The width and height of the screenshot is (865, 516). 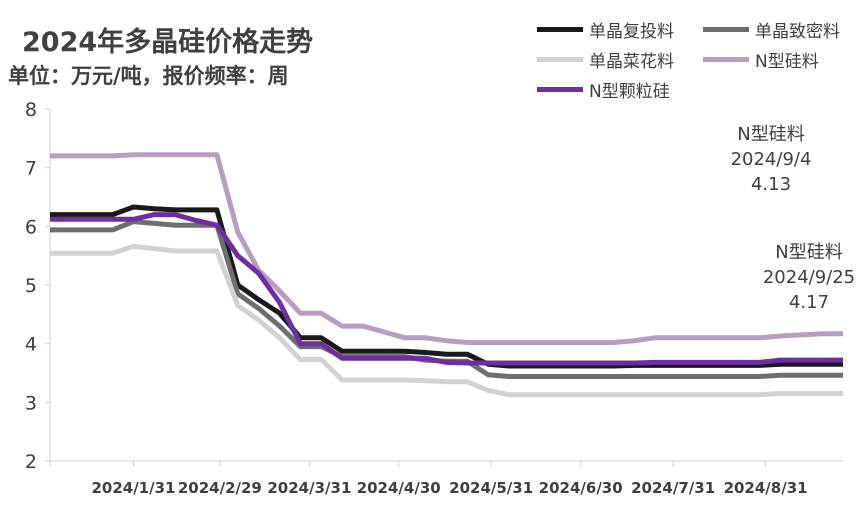 I want to click on annotation-label: 2024/9/4, so click(x=771, y=159).